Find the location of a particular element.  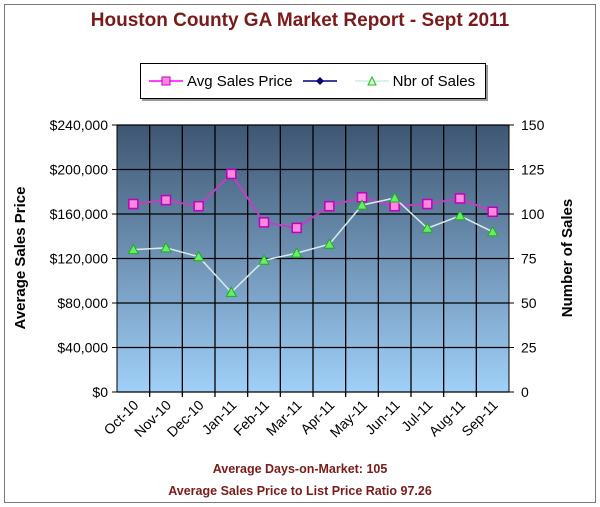

y2-tick-label: 50 is located at coordinates (529, 303).